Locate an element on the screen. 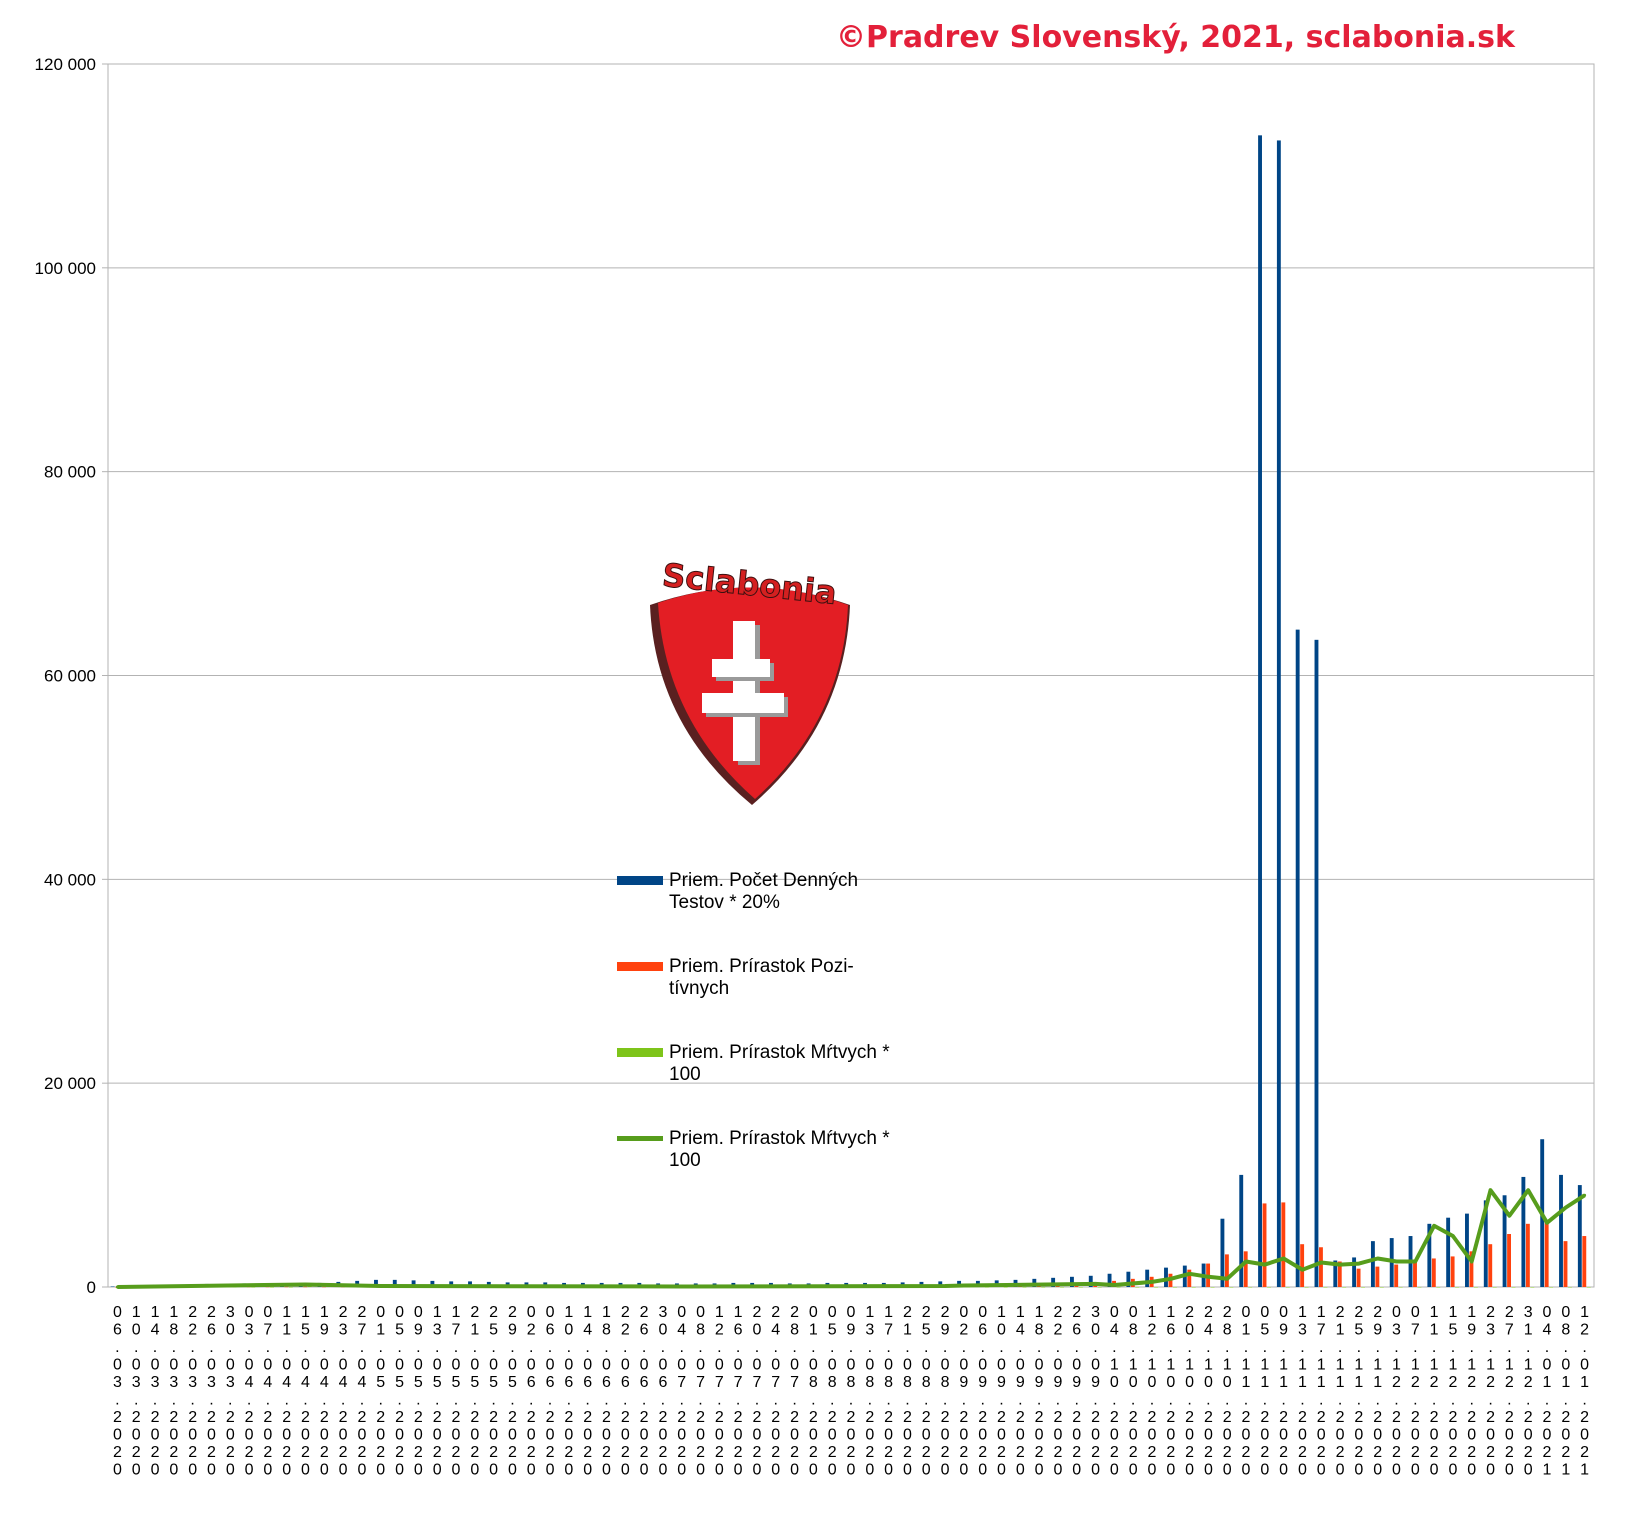 The height and width of the screenshot is (1536, 1649). line-deaths is located at coordinates (851, 1238).